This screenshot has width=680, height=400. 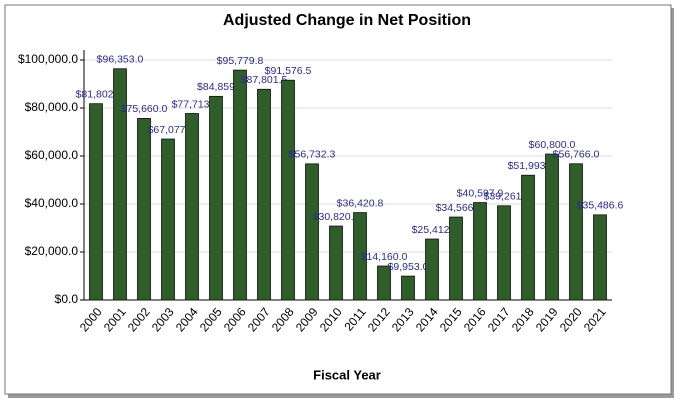 I want to click on value-label: $36,420.8, so click(x=360, y=203).